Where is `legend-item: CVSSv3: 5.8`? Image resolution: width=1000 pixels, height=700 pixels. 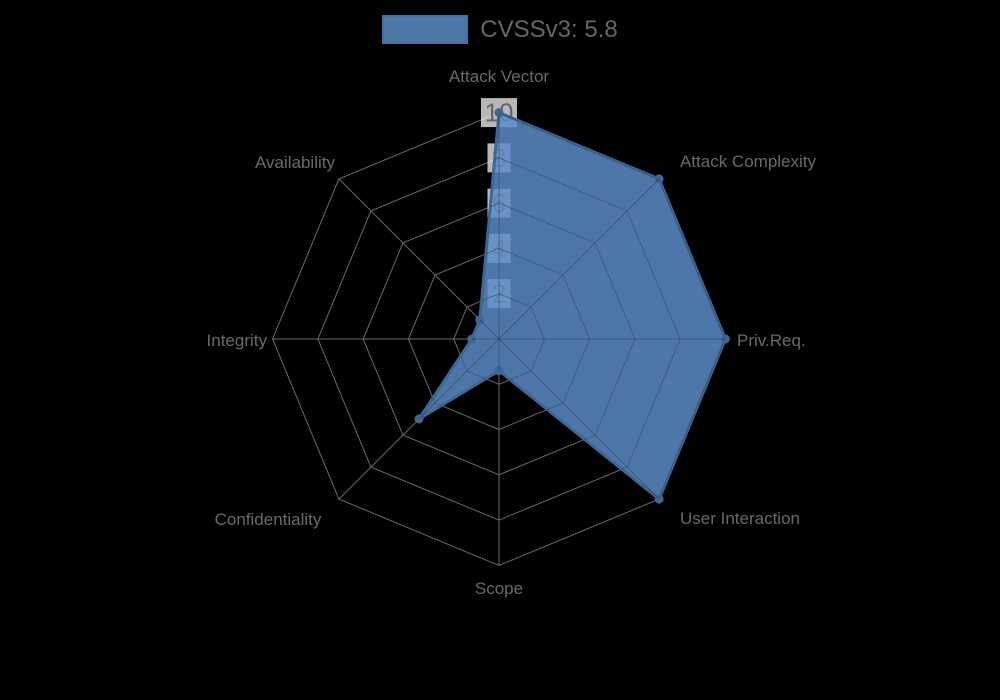 legend-item: CVSSv3: 5.8 is located at coordinates (500, 29).